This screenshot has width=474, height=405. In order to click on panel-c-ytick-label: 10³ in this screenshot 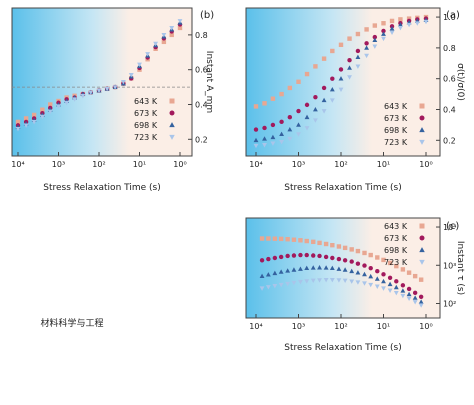, I will do `click(449, 265)`.